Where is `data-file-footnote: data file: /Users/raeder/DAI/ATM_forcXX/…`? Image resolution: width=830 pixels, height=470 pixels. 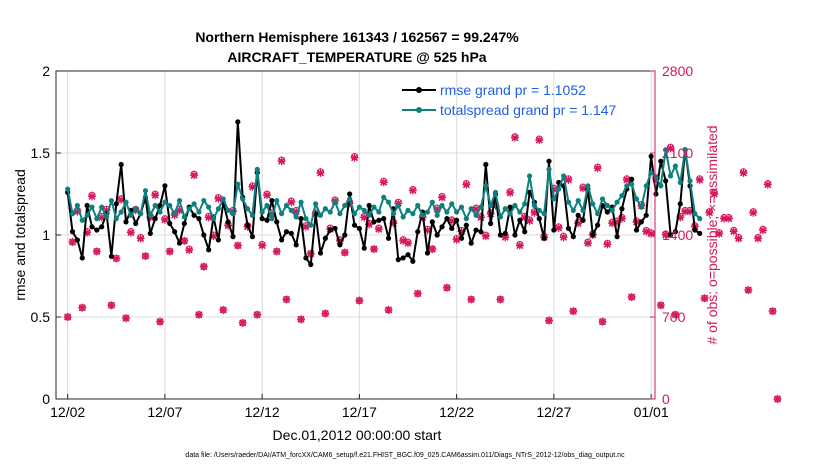
data-file-footnote: data file: /Users/raeder/DAI/ATM_forcXX/… is located at coordinates (405, 455).